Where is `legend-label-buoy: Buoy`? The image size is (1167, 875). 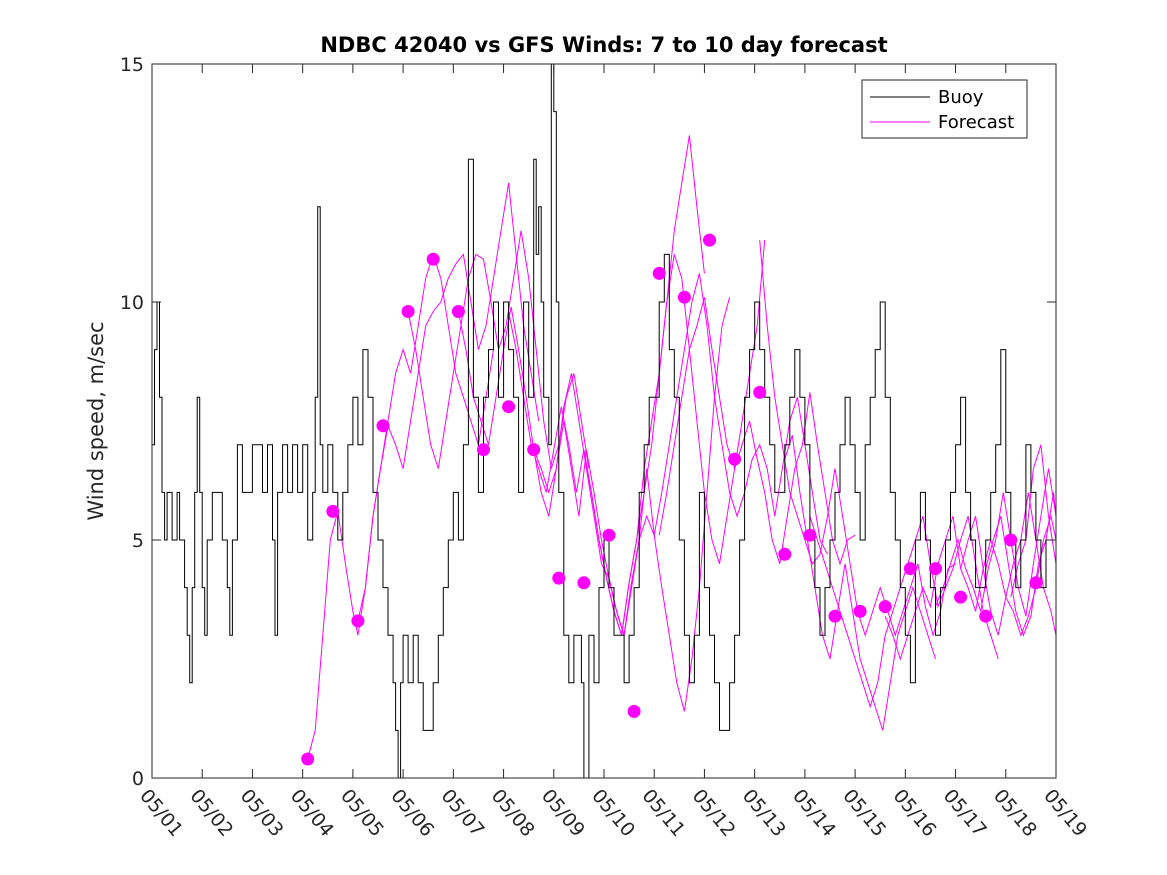 legend-label-buoy: Buoy is located at coordinates (961, 97).